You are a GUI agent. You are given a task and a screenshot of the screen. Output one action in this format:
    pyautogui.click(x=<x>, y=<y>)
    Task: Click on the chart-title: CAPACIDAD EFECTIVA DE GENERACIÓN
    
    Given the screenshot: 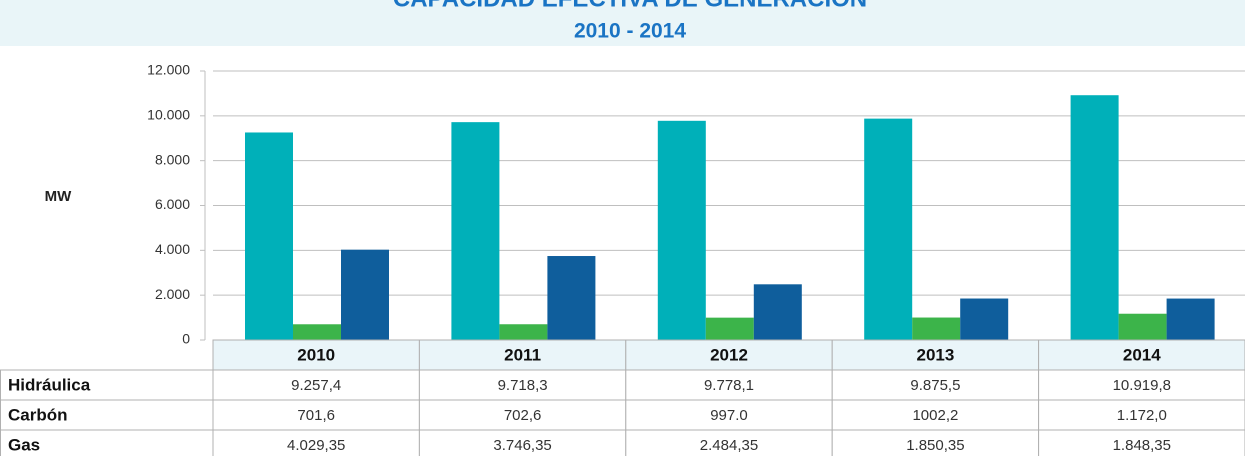 What is the action you would take?
    pyautogui.click(x=630, y=6)
    